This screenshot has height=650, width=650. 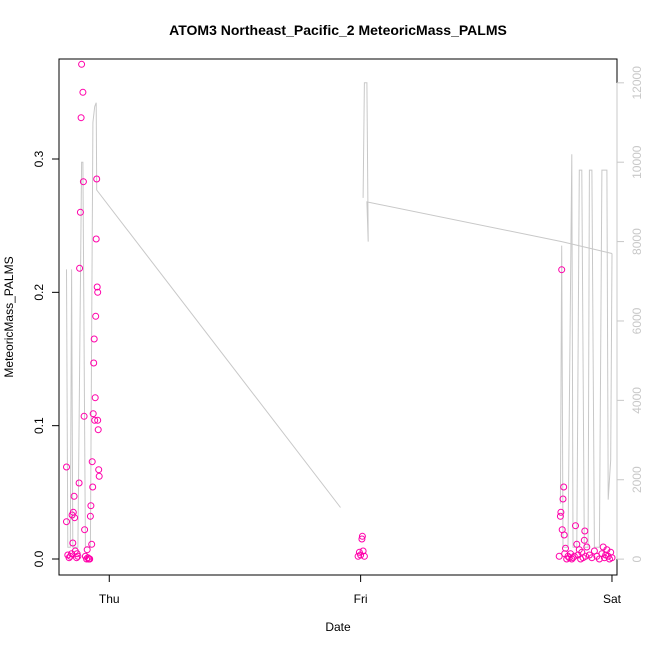 What do you see at coordinates (637, 83) in the screenshot?
I see `y2-tick-label: 12000` at bounding box center [637, 83].